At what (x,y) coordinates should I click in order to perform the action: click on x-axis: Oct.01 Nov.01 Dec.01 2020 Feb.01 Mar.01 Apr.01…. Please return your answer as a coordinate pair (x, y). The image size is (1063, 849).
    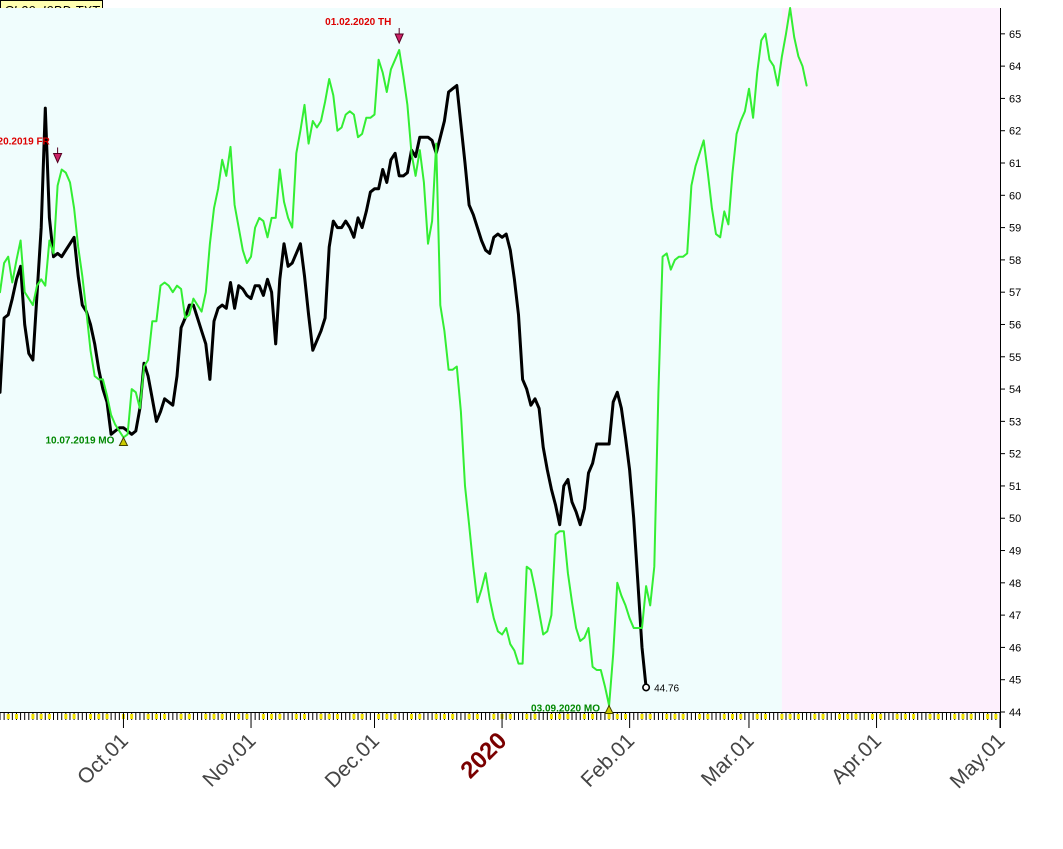
    Looking at the image, I should click on (541, 752).